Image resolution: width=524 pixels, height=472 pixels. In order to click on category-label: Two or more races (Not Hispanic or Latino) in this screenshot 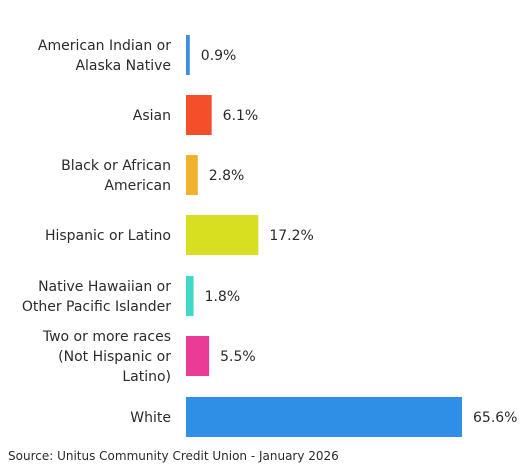, I will do `click(106, 357)`.